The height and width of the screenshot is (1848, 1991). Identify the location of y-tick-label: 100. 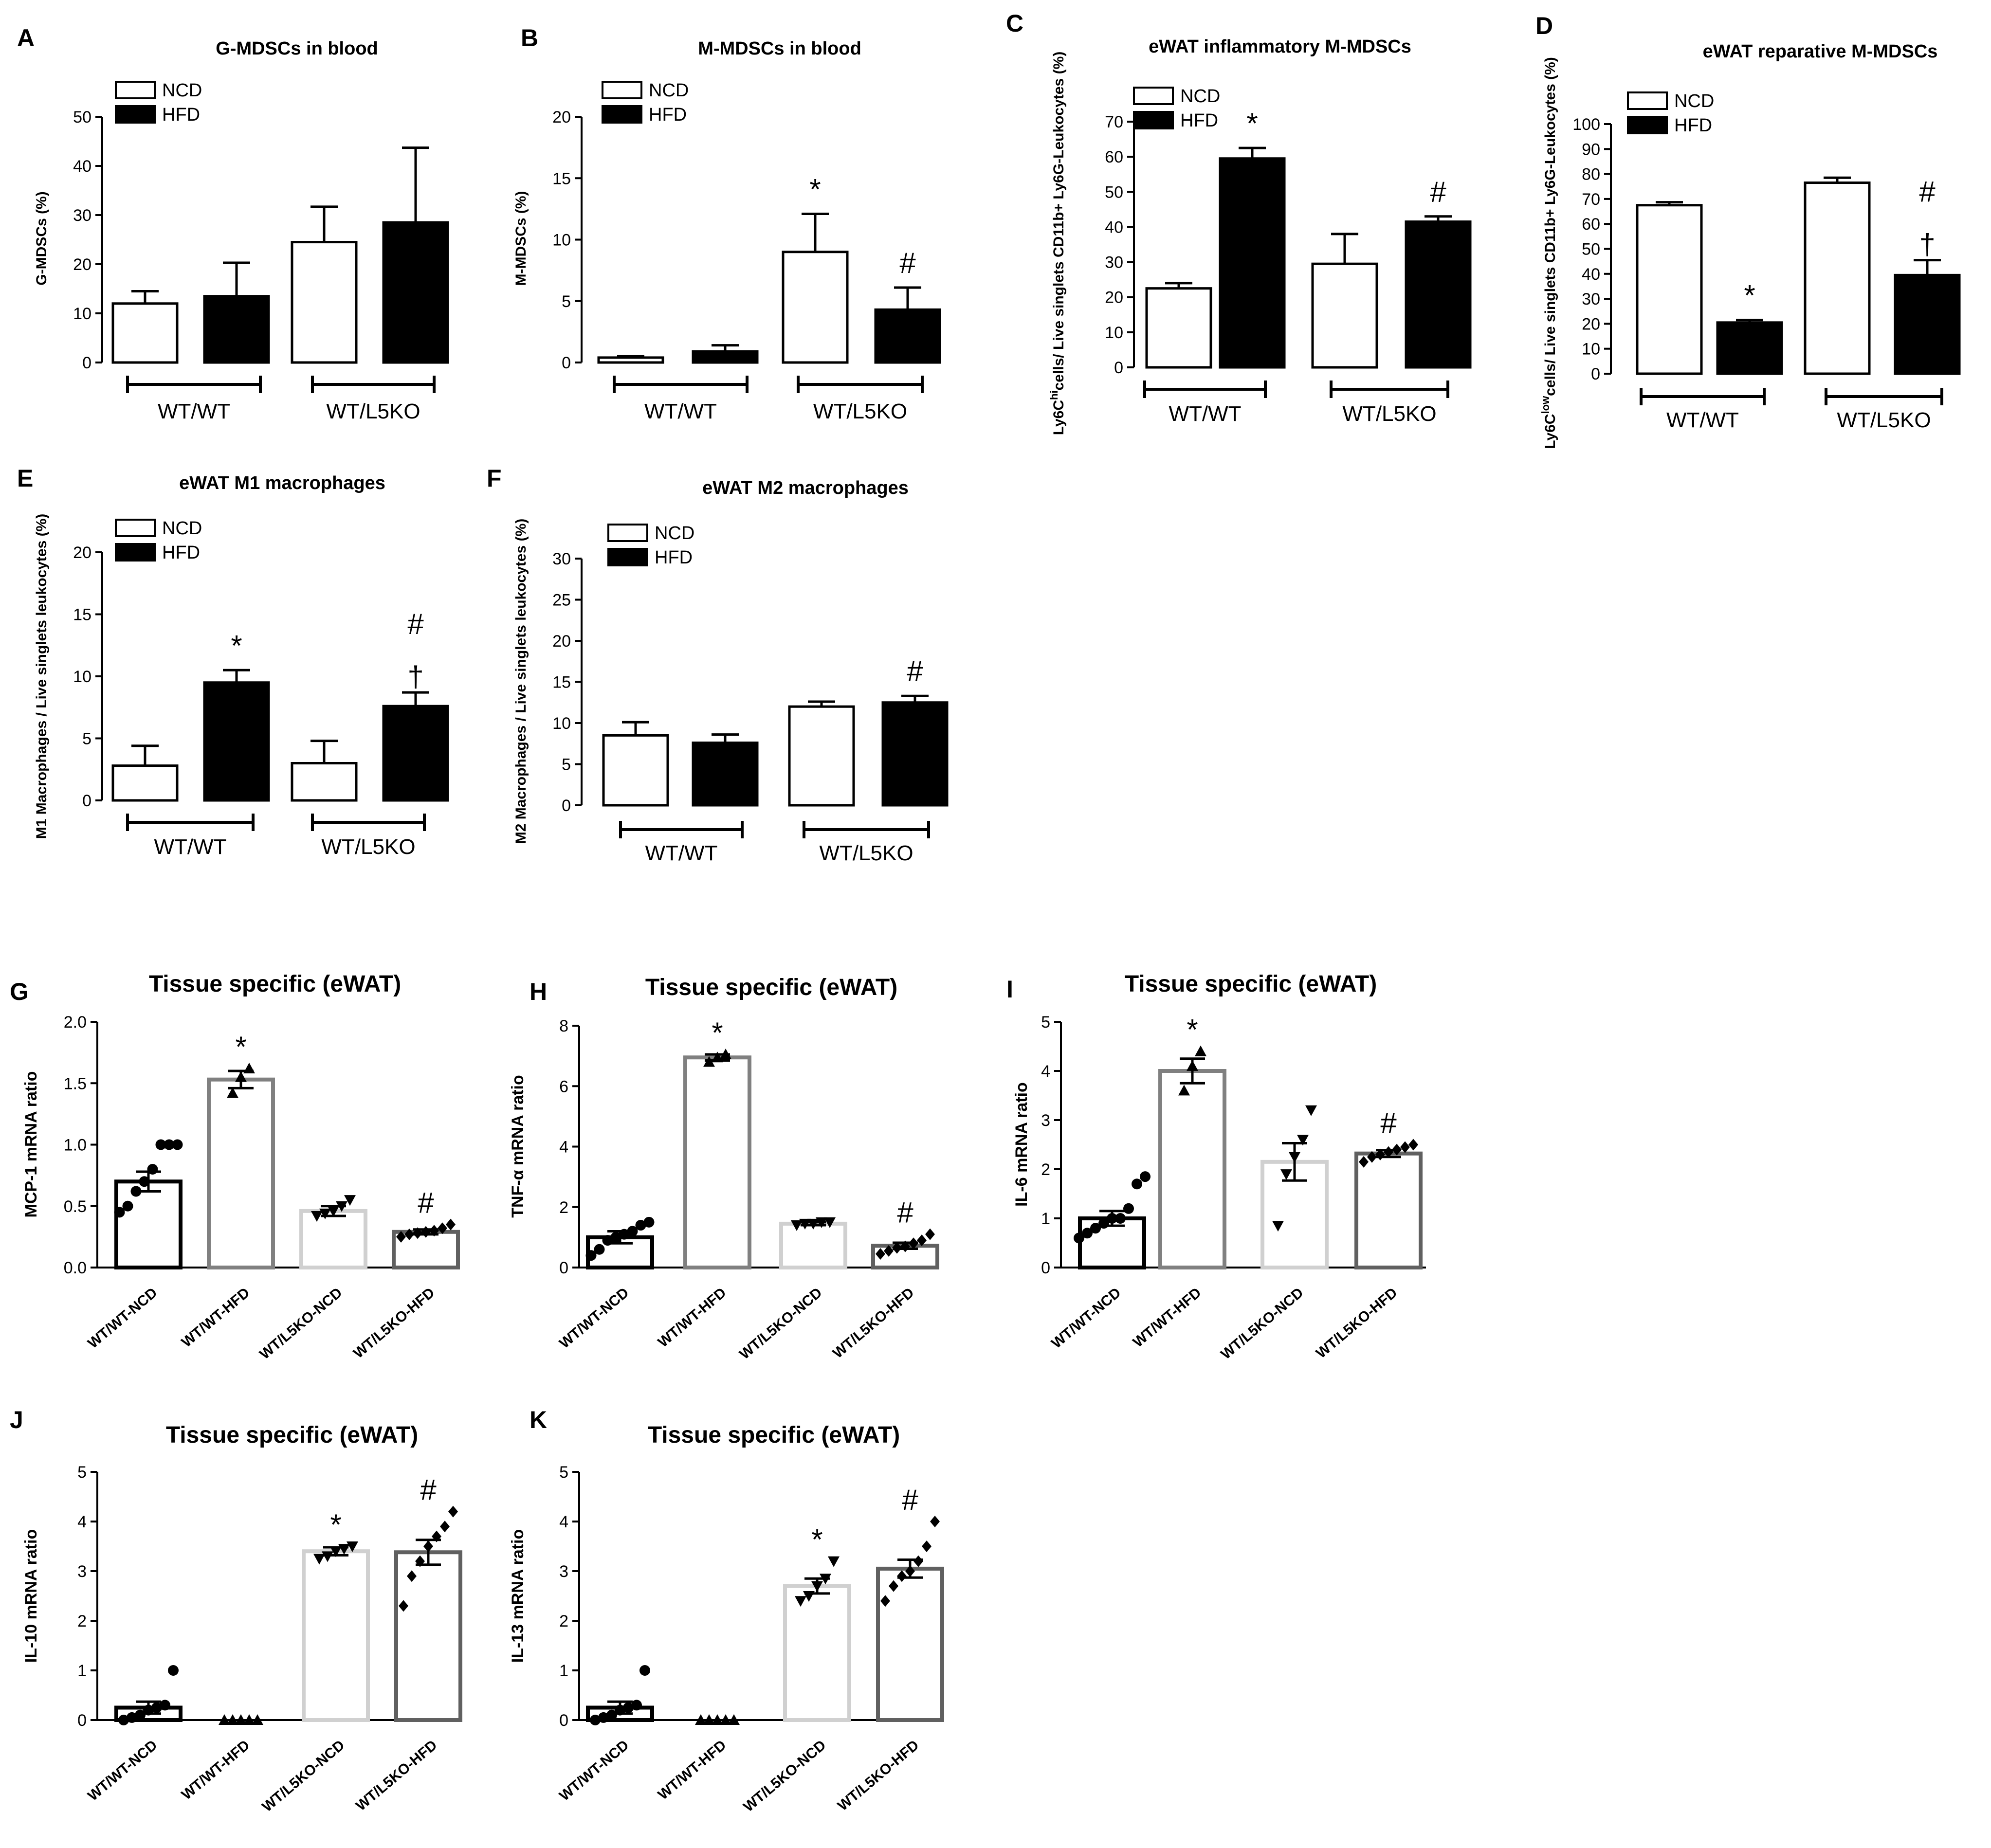
(1586, 124).